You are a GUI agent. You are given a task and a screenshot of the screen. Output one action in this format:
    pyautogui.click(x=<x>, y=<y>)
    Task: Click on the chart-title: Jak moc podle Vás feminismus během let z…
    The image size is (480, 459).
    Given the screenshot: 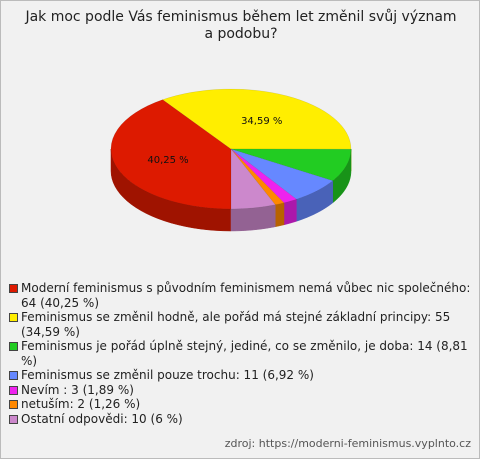 What is the action you would take?
    pyautogui.click(x=241, y=25)
    